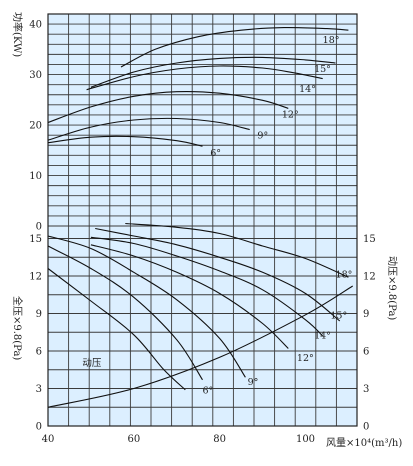 This screenshot has height=466, width=413. I want to click on dynamic-pressure-tick-label: 15, so click(369, 239).